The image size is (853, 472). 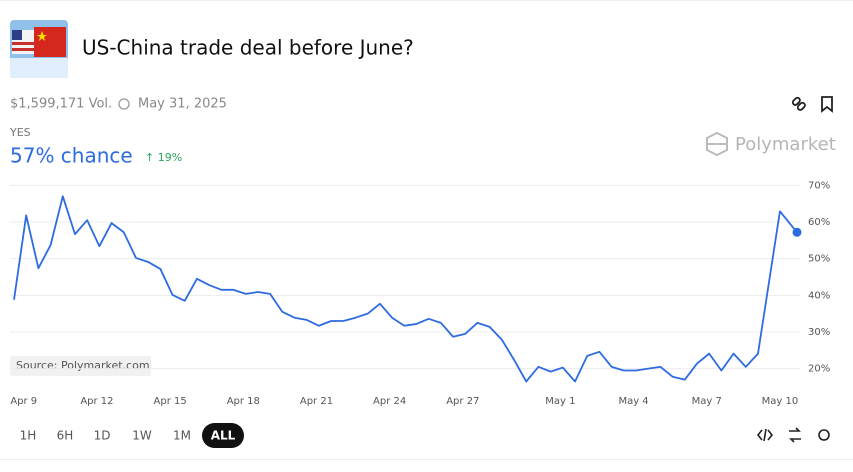 What do you see at coordinates (462, 401) in the screenshot?
I see `x-tick-label: Apr 27` at bounding box center [462, 401].